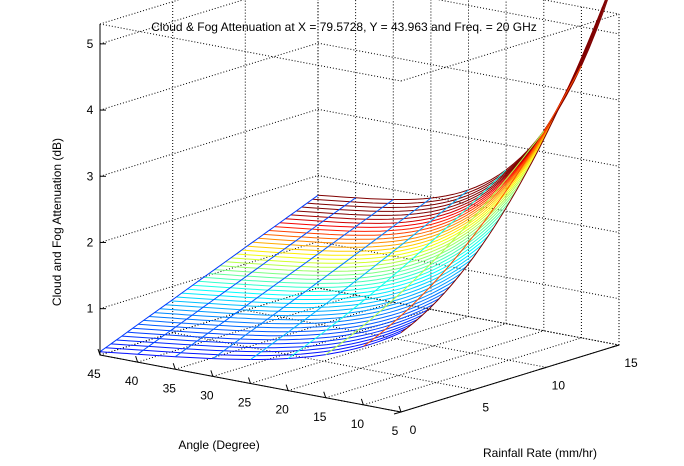  I want to click on x-tick-label: 10, so click(358, 424).